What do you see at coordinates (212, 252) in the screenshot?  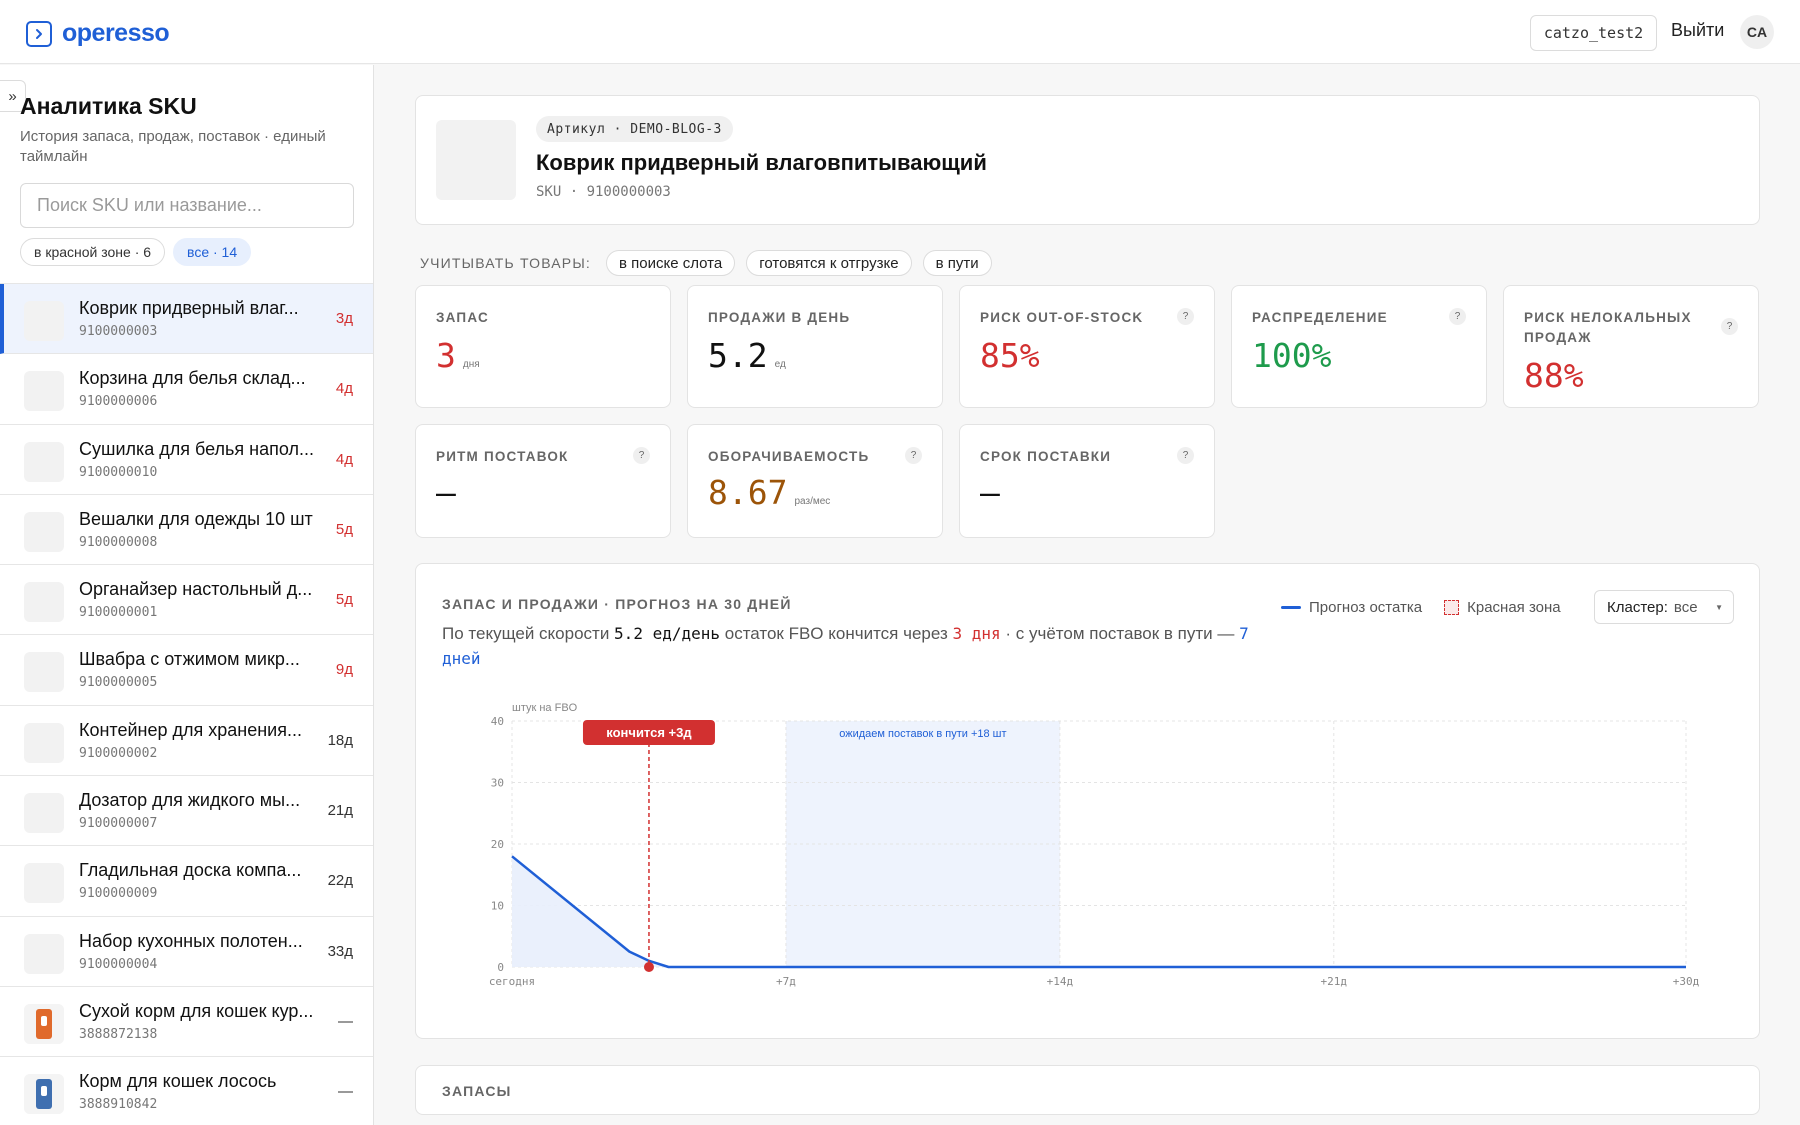 I see `chip-all: все · 14` at bounding box center [212, 252].